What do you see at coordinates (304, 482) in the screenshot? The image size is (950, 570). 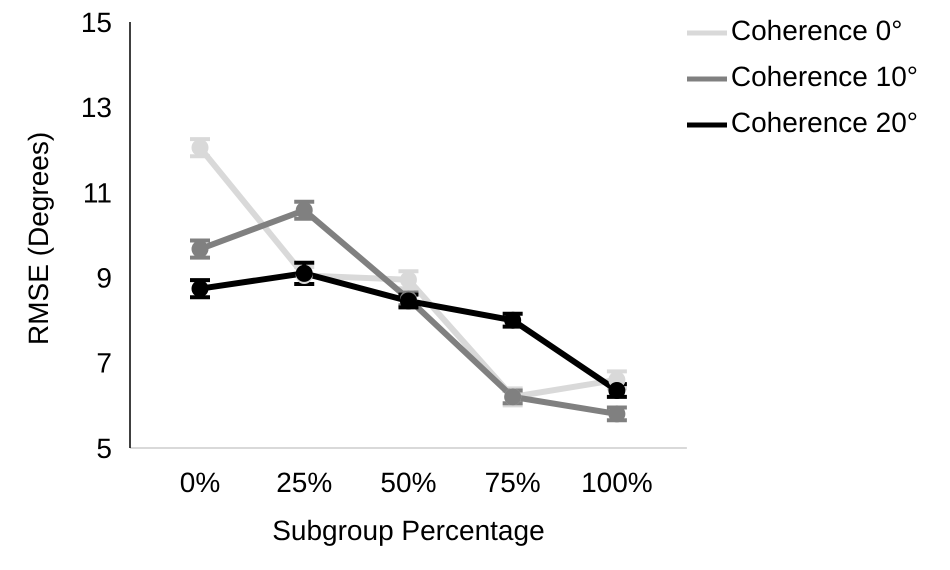 I see `x-tick-label: 25%` at bounding box center [304, 482].